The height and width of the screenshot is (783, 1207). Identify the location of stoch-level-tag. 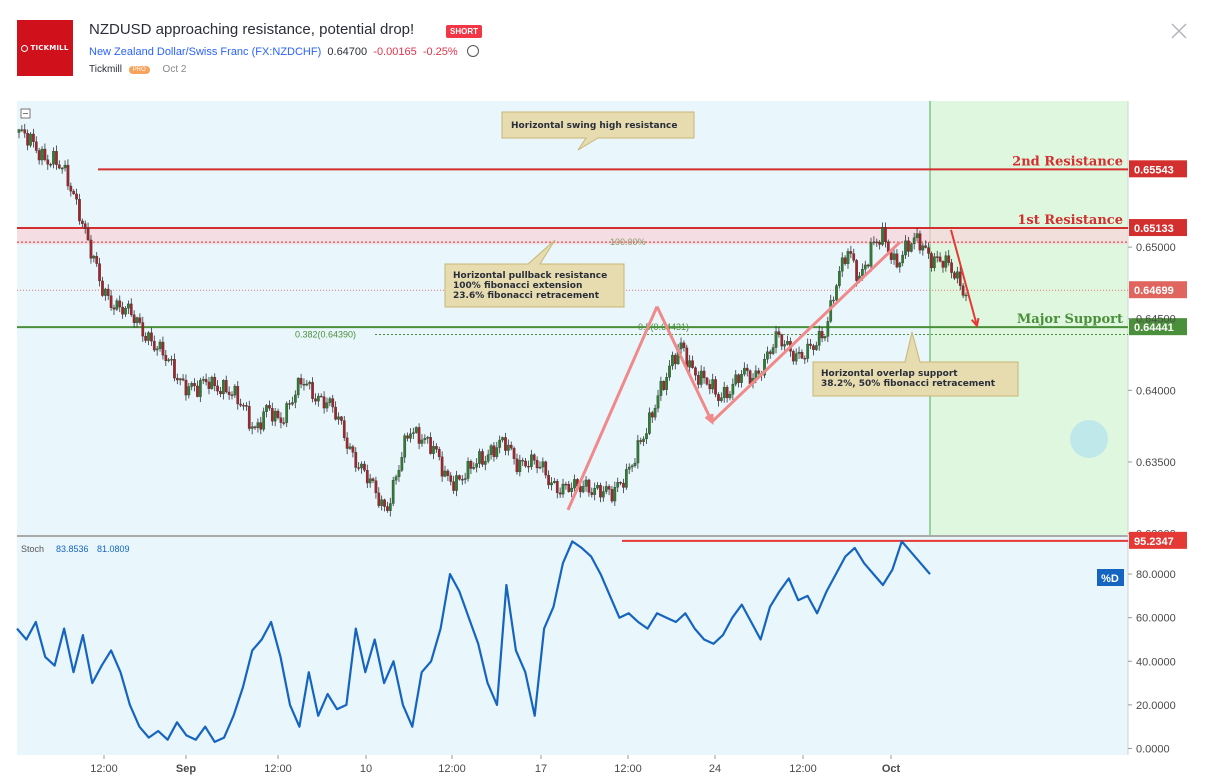
(1158, 540).